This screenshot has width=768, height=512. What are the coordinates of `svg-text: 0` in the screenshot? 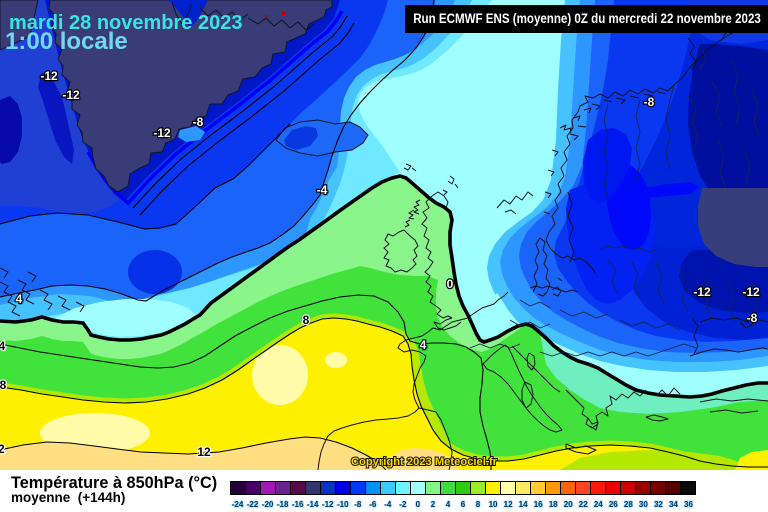 It's located at (450, 284).